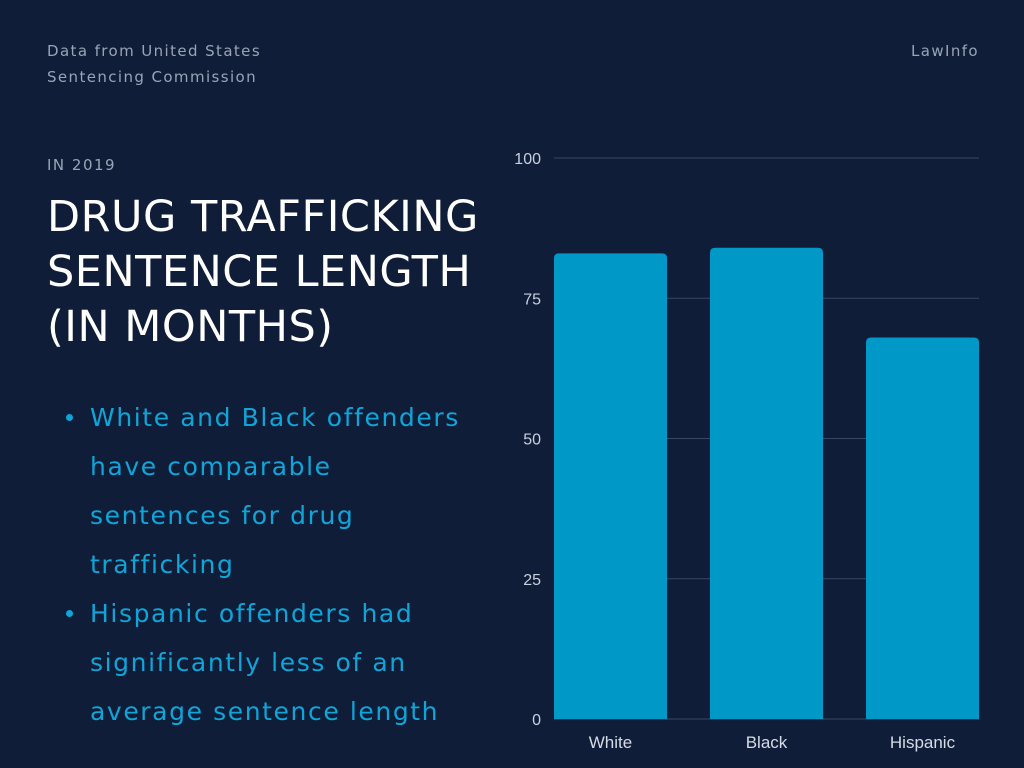 The height and width of the screenshot is (768, 1024). I want to click on finding-line: White and Black offenders, so click(275, 417).